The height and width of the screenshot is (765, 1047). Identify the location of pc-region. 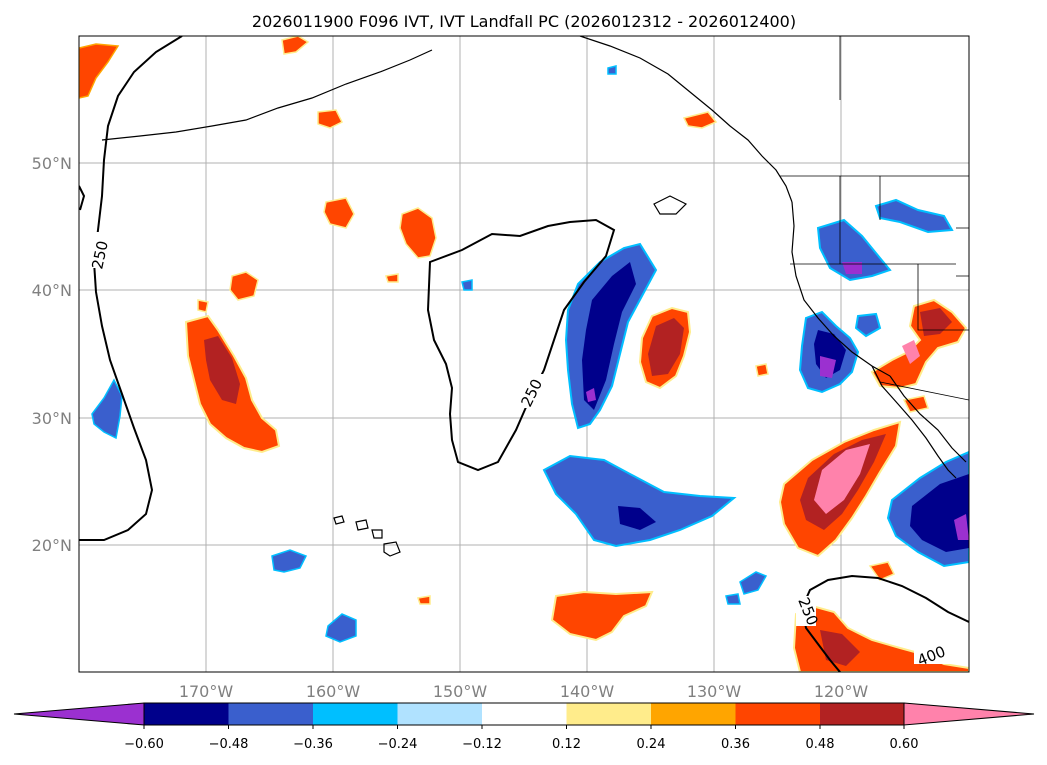
(99, 71).